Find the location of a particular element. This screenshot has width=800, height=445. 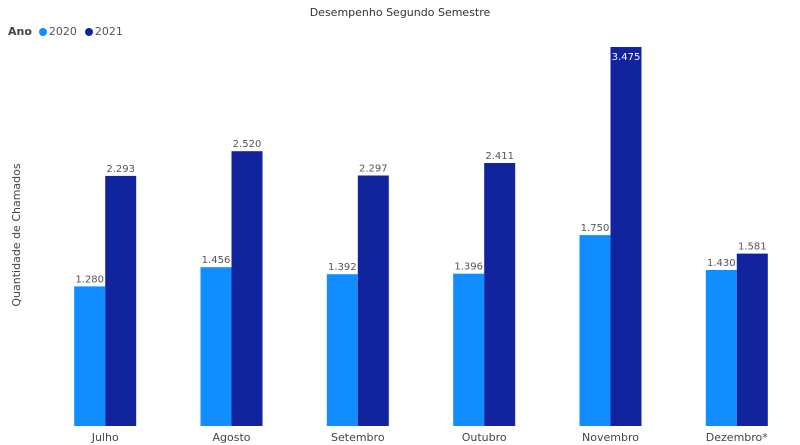

bar-2020-Novembro is located at coordinates (595, 330).